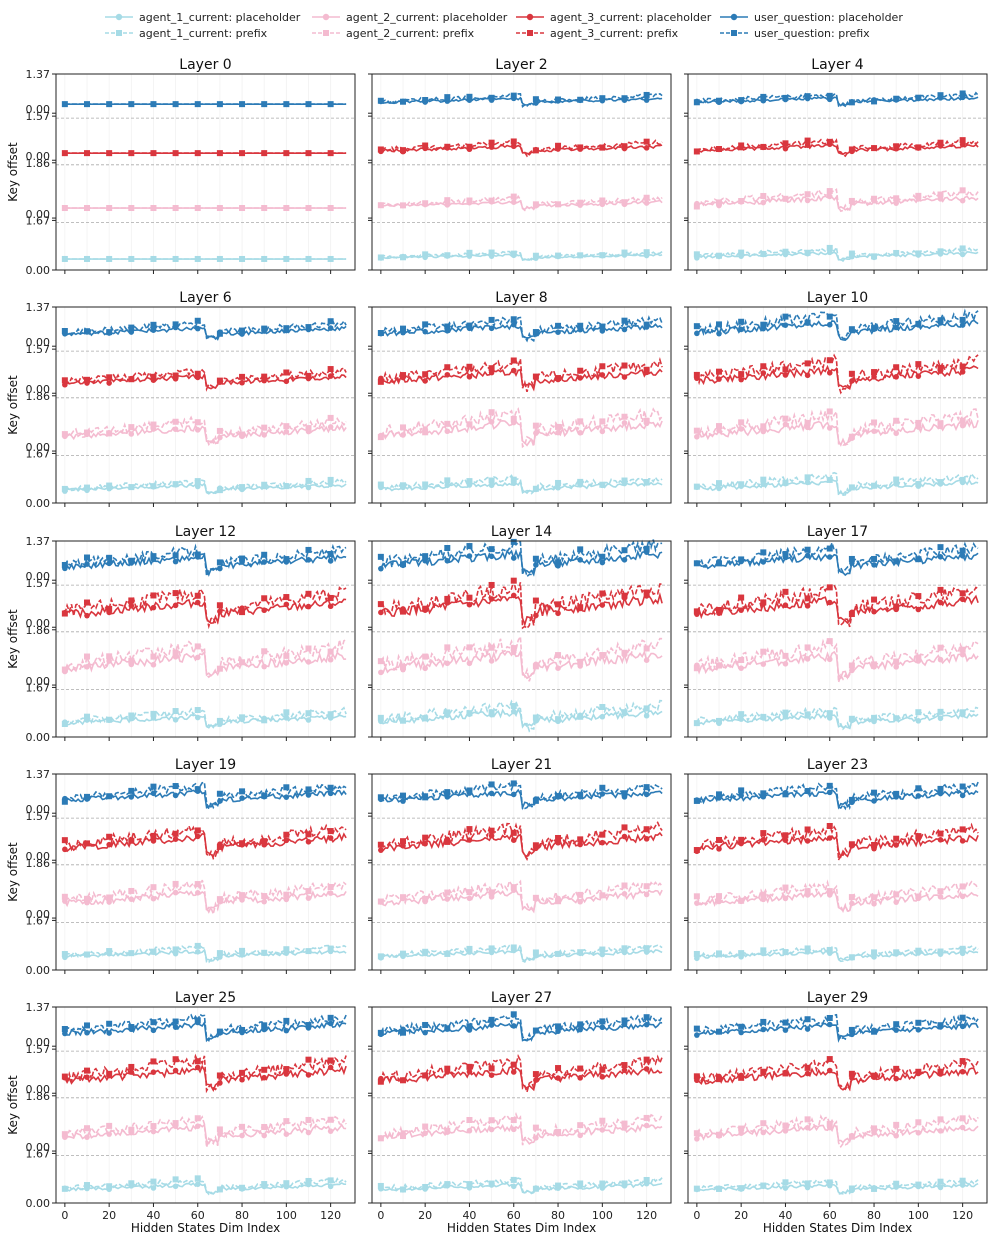 The height and width of the screenshot is (1246, 997). Describe the element at coordinates (521, 840) in the screenshot. I see `series-line-agent_3_current-prefix` at that location.